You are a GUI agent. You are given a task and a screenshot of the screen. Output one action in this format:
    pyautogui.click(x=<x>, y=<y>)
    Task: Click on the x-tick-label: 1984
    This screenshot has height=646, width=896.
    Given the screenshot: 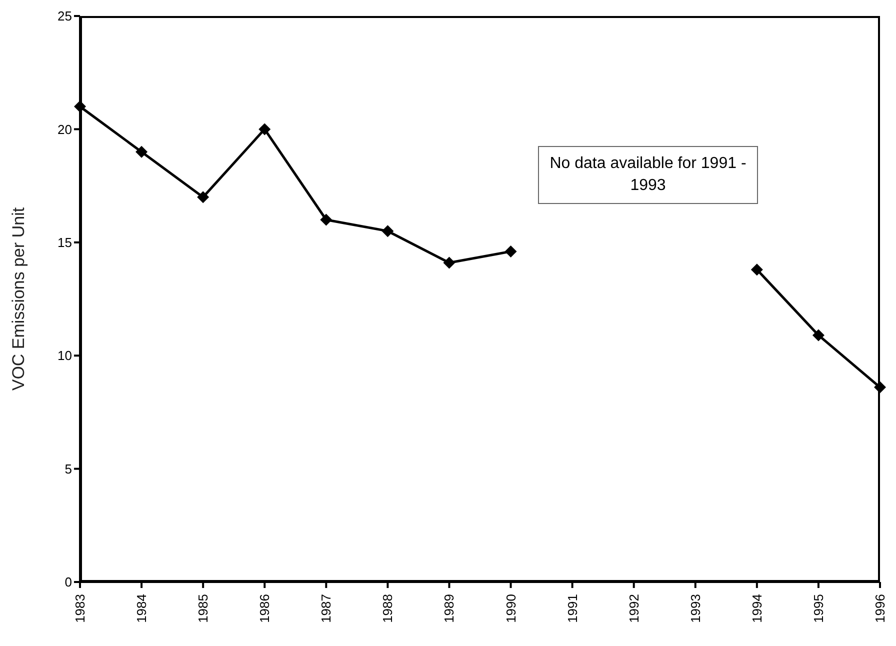 What is the action you would take?
    pyautogui.click(x=142, y=608)
    